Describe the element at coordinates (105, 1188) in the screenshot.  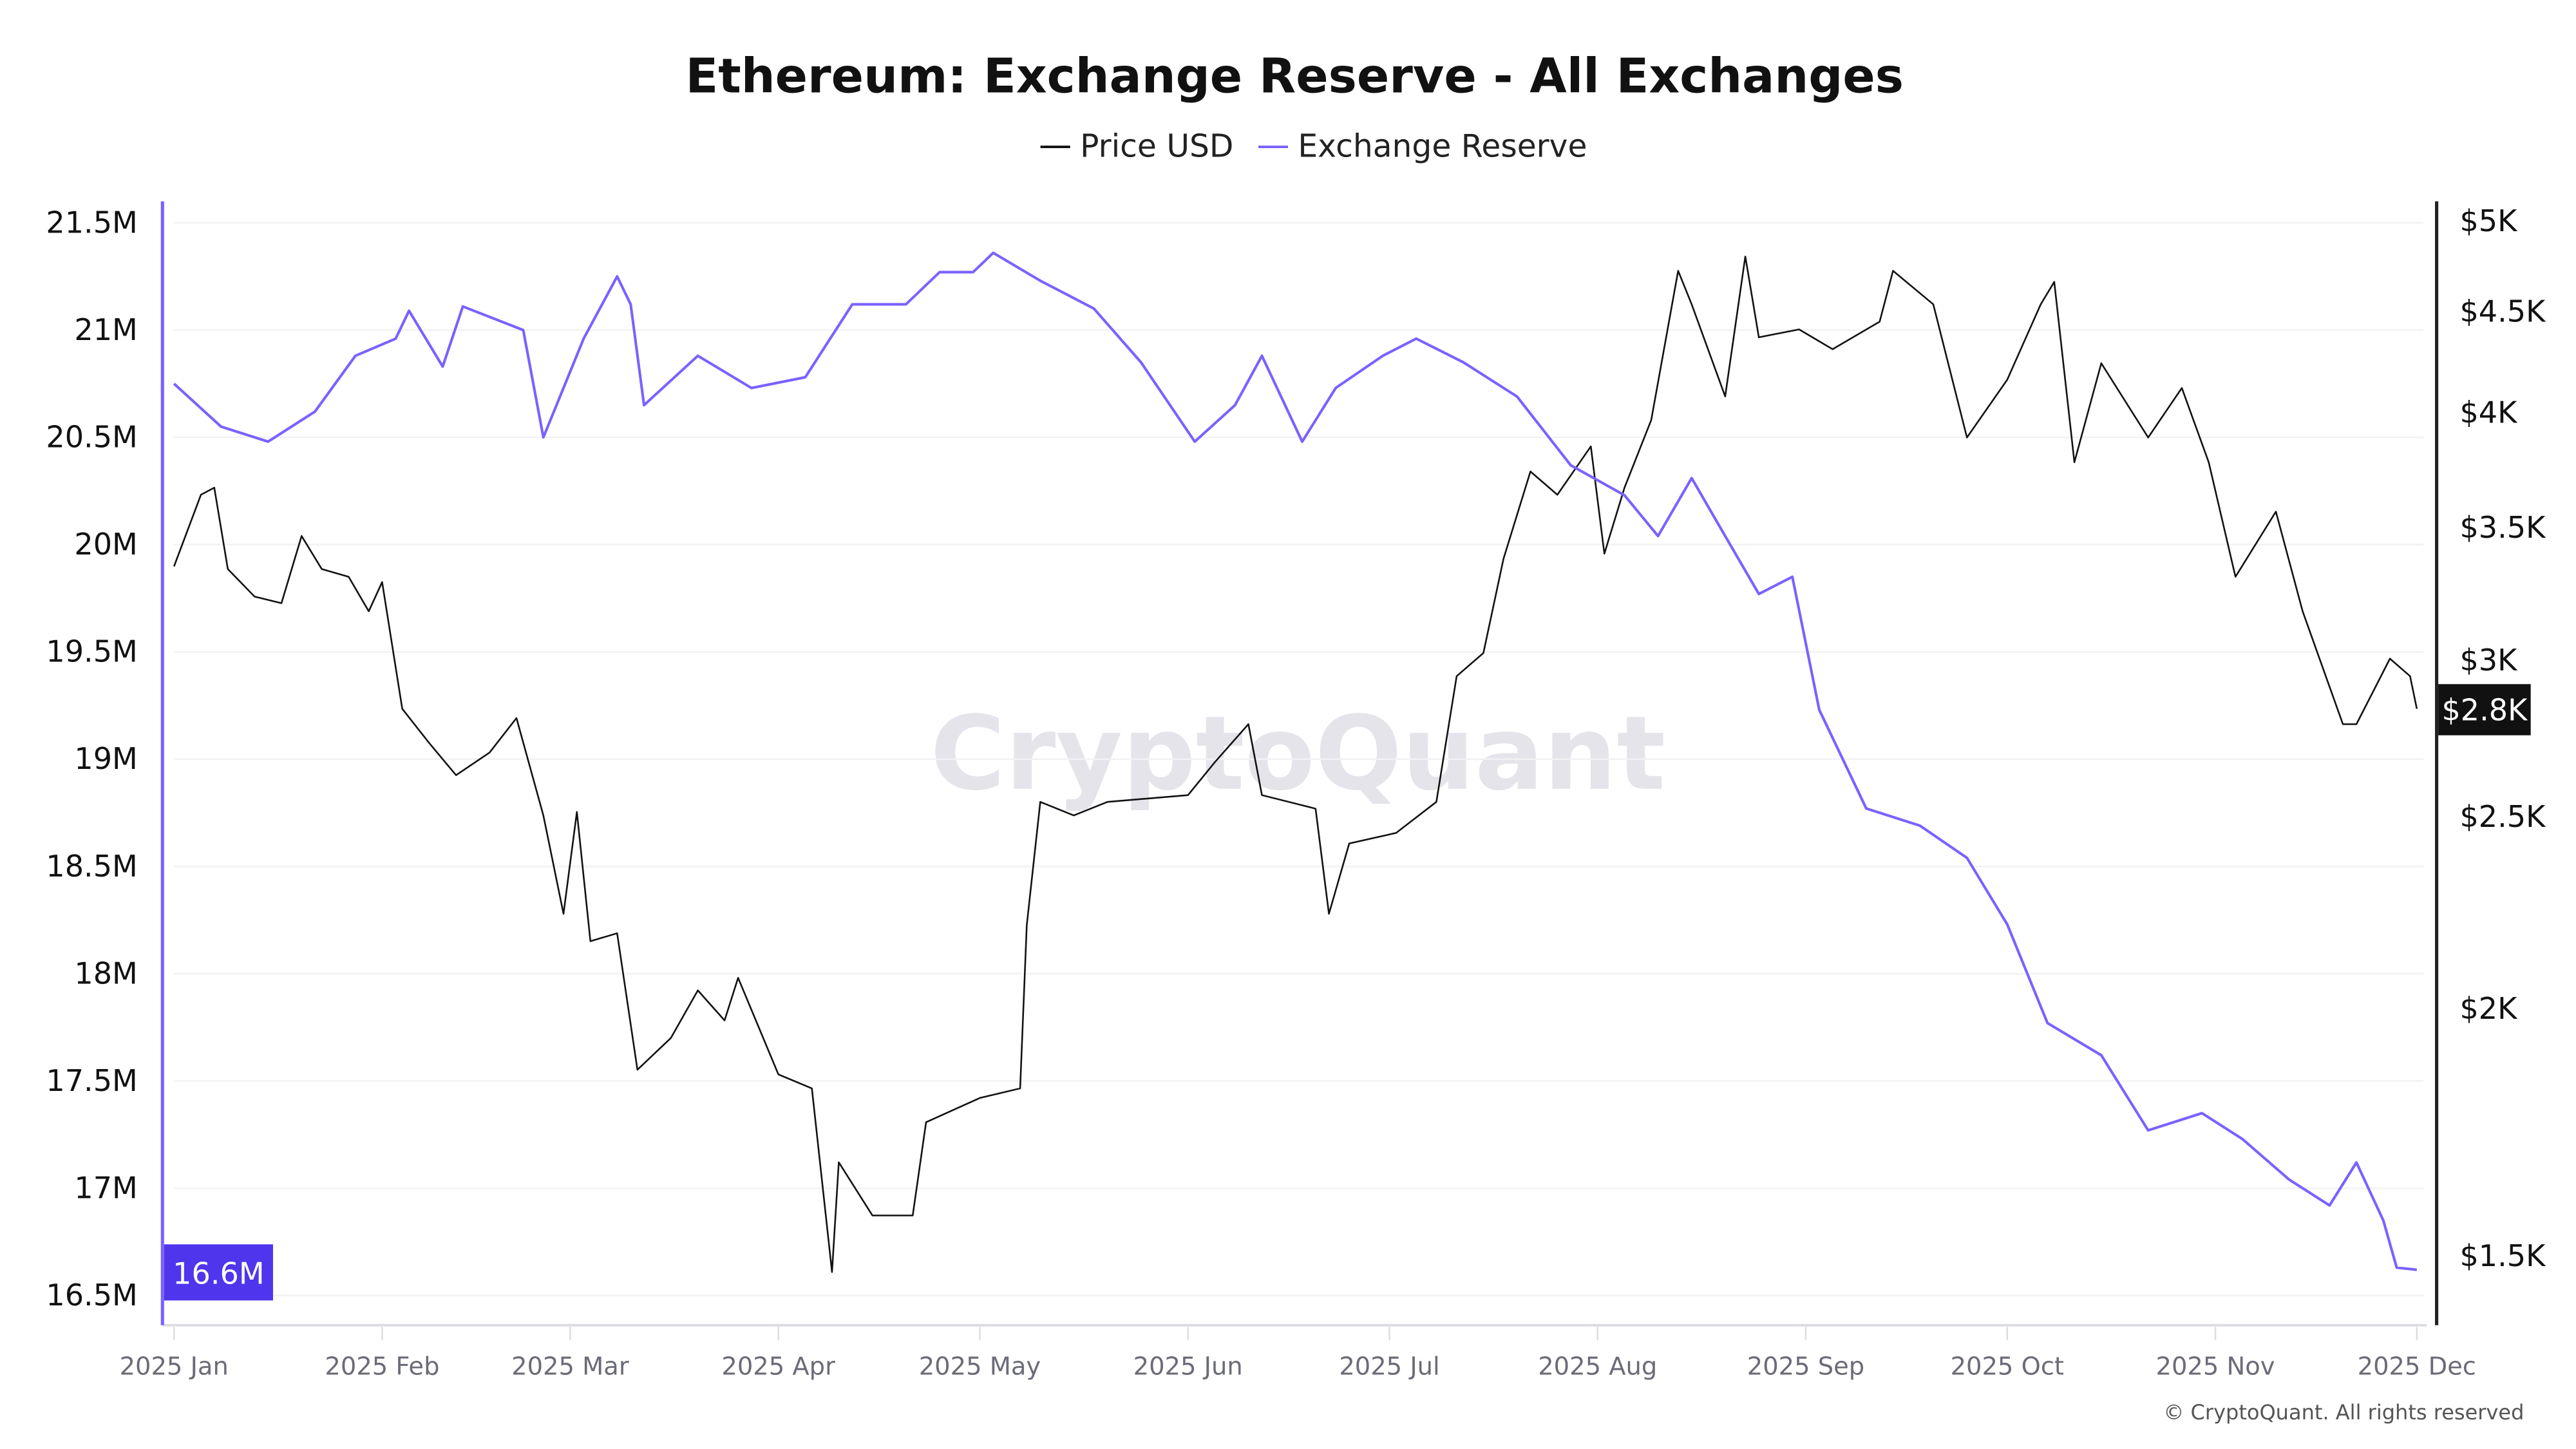
I see `left-tick-label: 17M` at that location.